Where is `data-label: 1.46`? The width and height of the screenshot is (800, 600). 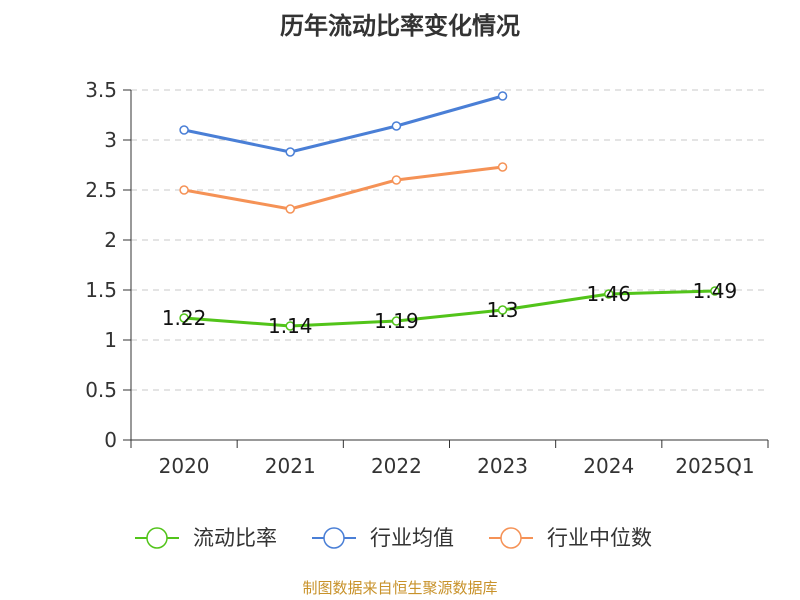
data-label: 1.46 is located at coordinates (608, 294).